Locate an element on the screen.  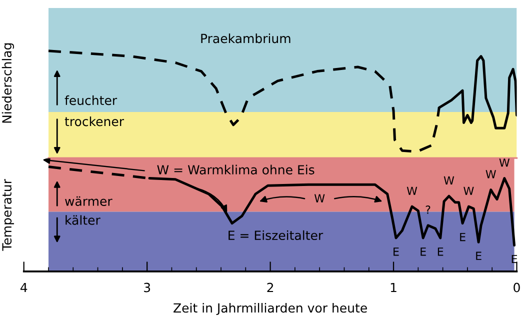
x-tick-label: 2 is located at coordinates (270, 287).